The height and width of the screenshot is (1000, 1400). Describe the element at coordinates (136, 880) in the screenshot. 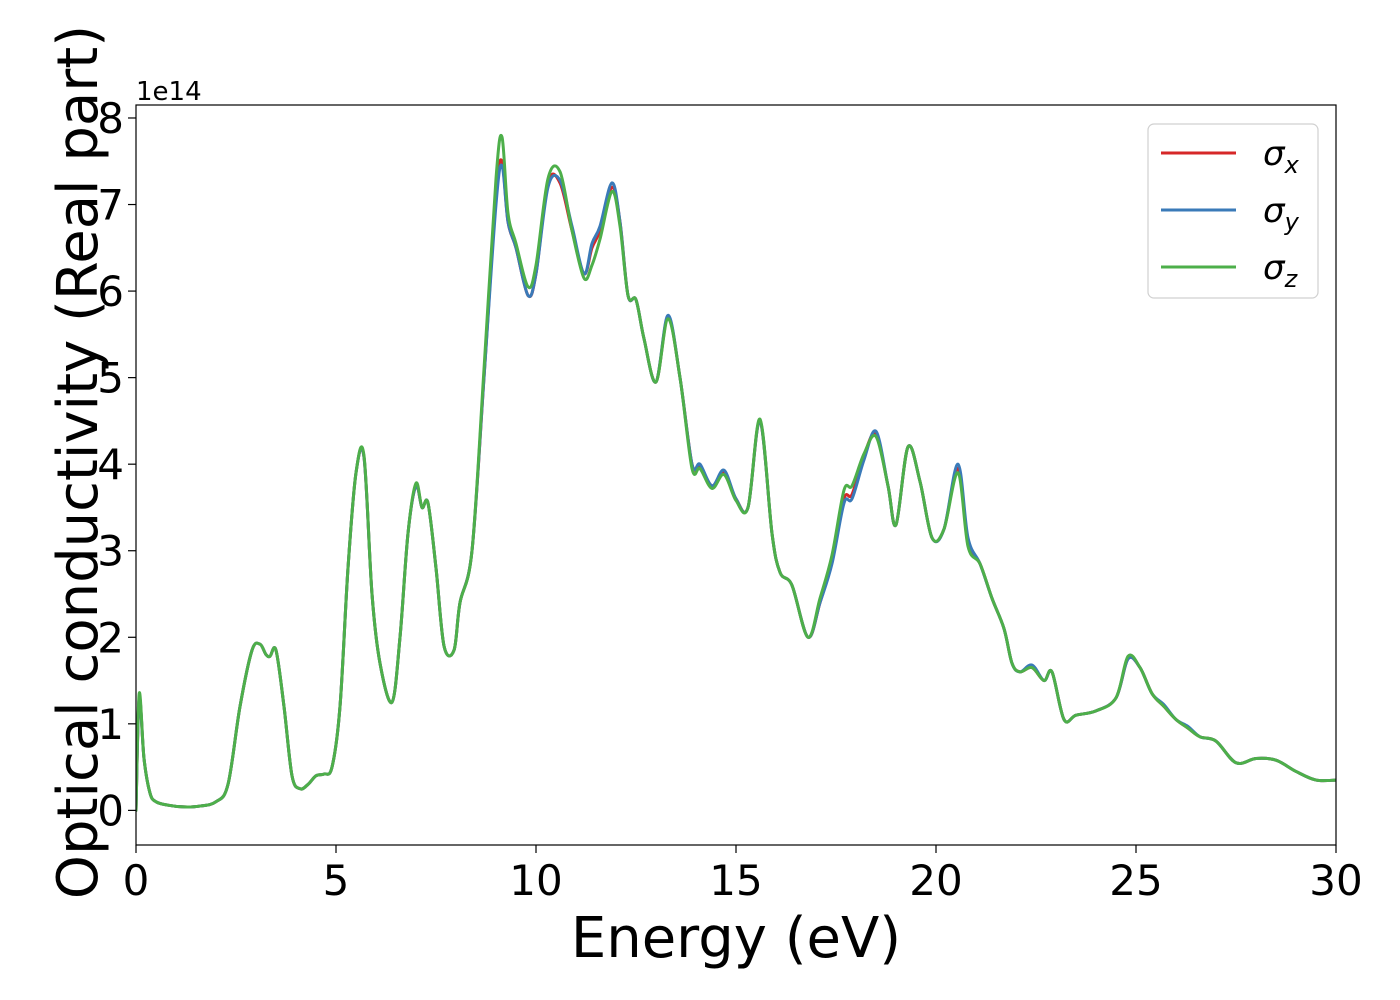

I see `x-tick-label: 0` at that location.